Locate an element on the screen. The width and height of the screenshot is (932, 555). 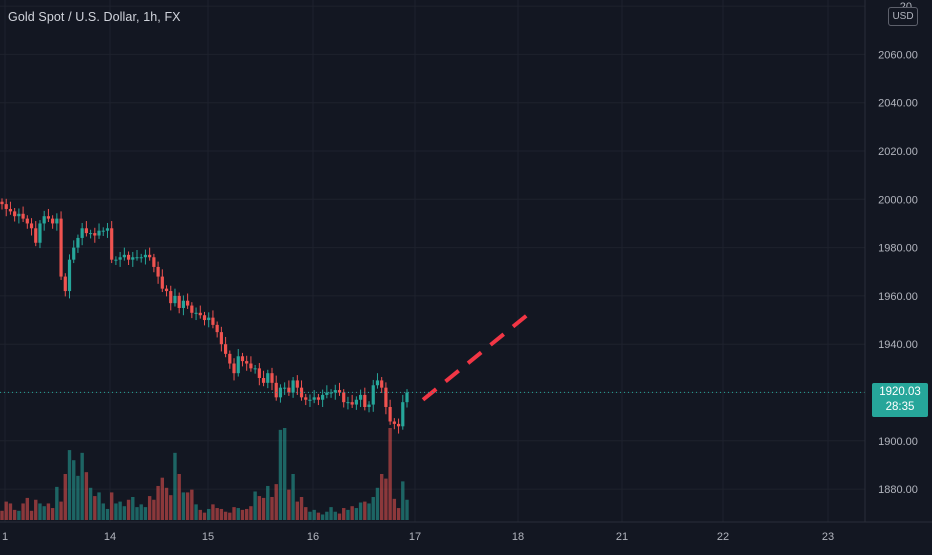
price-tick-label: 1980.00 is located at coordinates (898, 249).